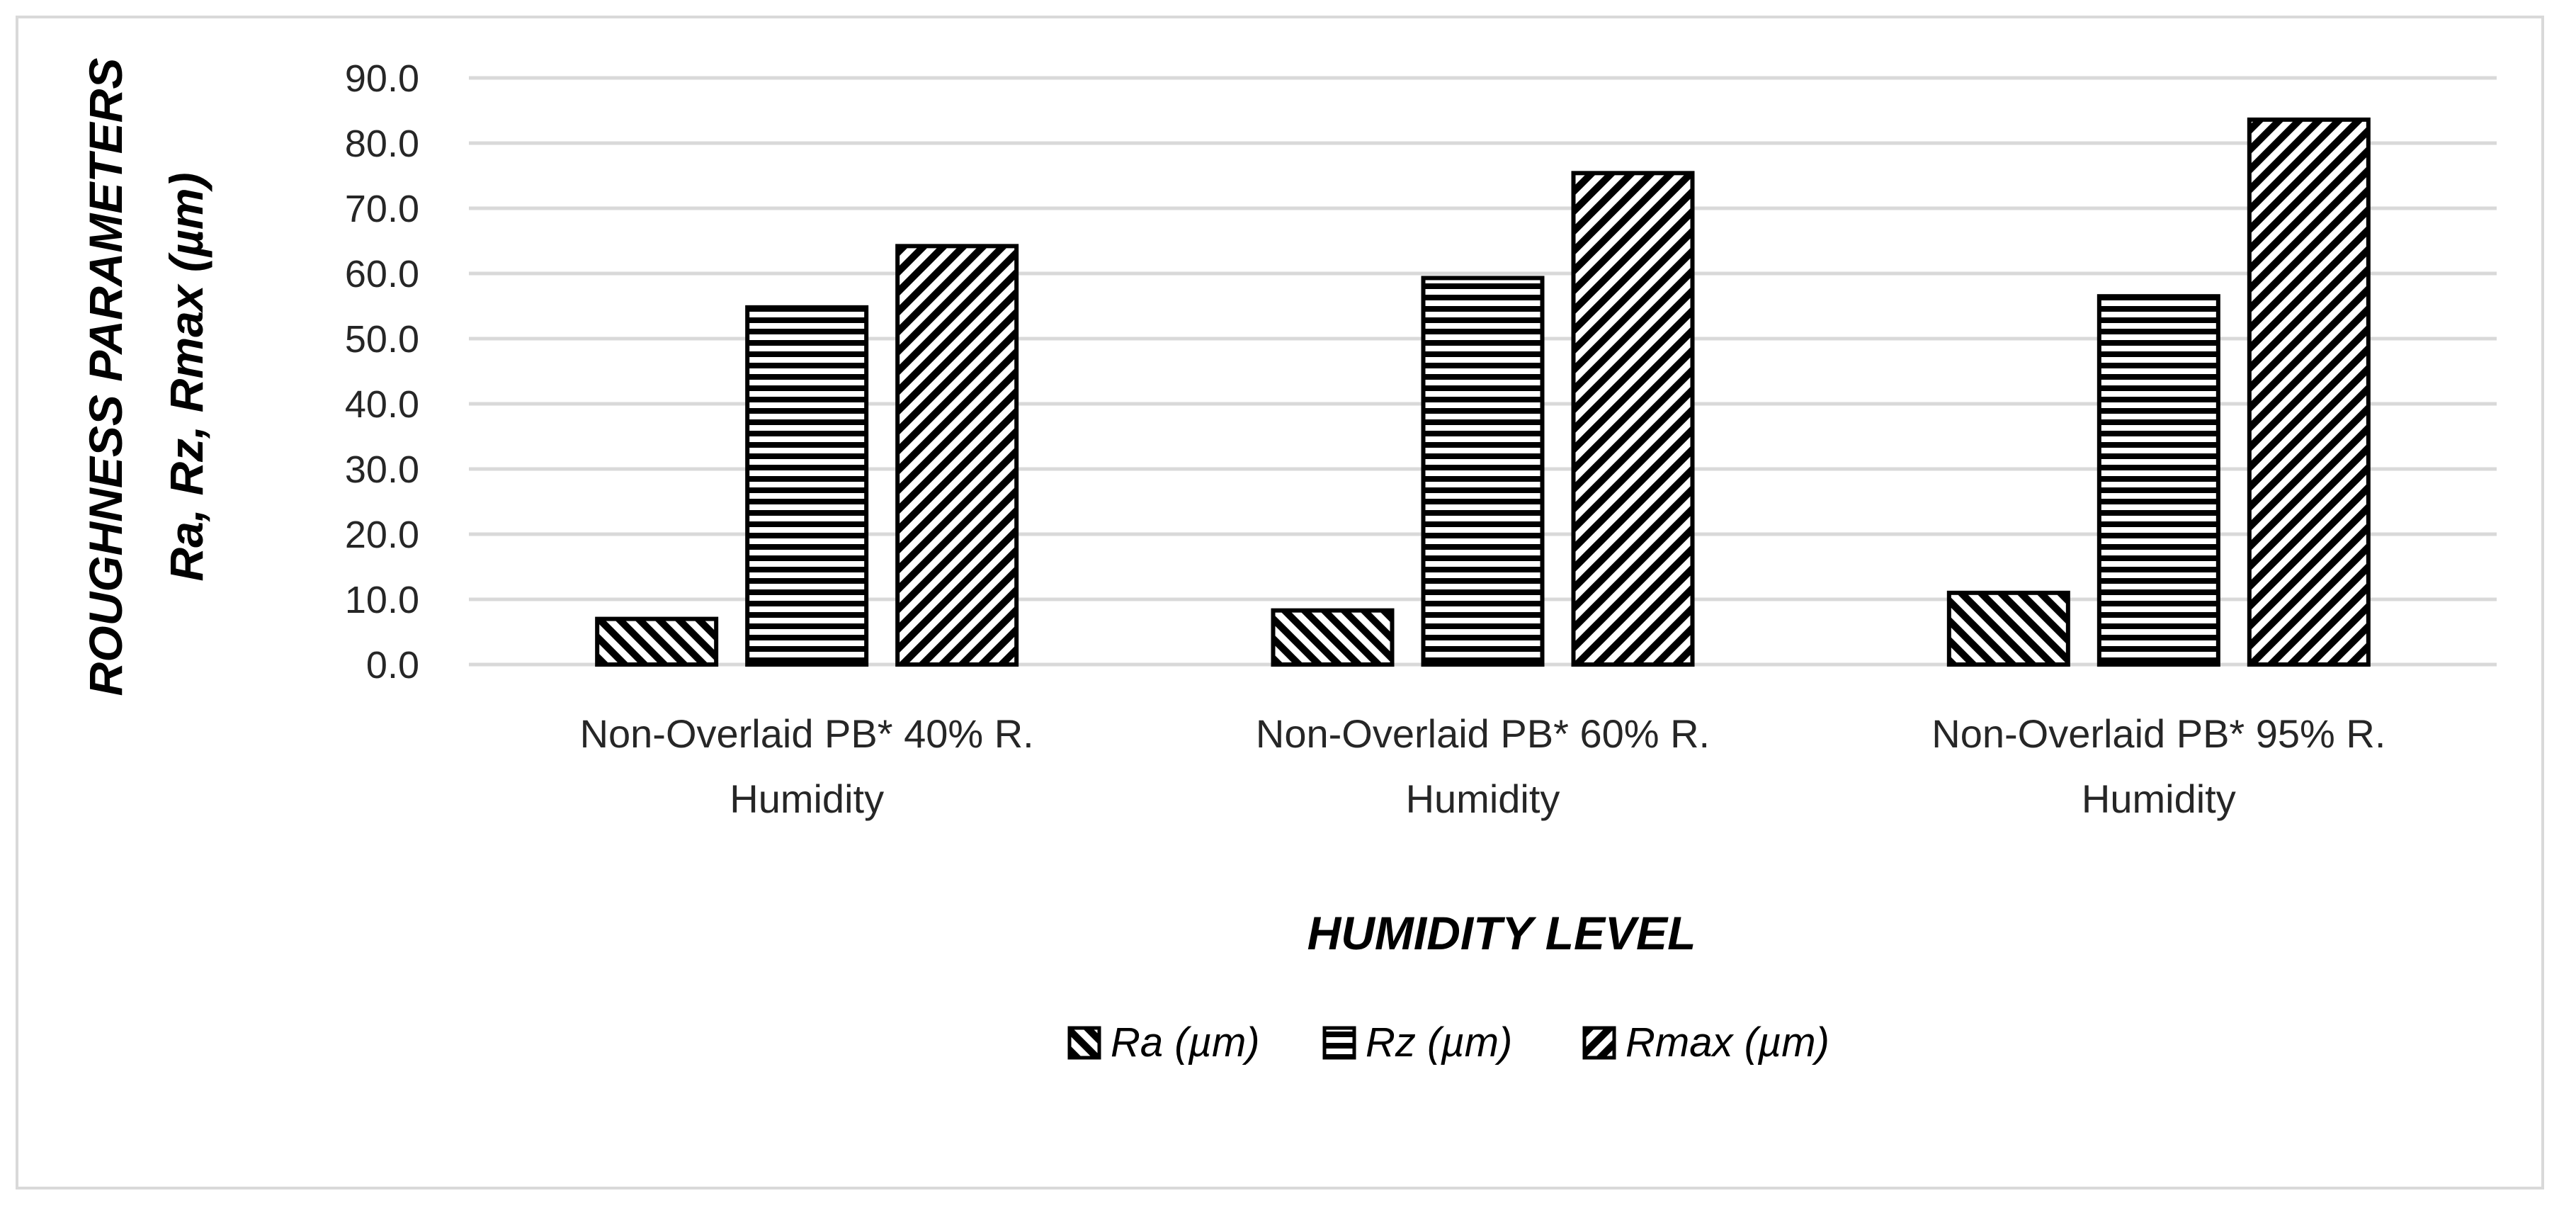 The height and width of the screenshot is (1215, 2576). What do you see at coordinates (382, 371) in the screenshot?
I see `y-axis-ticks: 0.0 10.0 20.0 30.0 40.0 50.0 60.0 70.0 80.0 90.0` at bounding box center [382, 371].